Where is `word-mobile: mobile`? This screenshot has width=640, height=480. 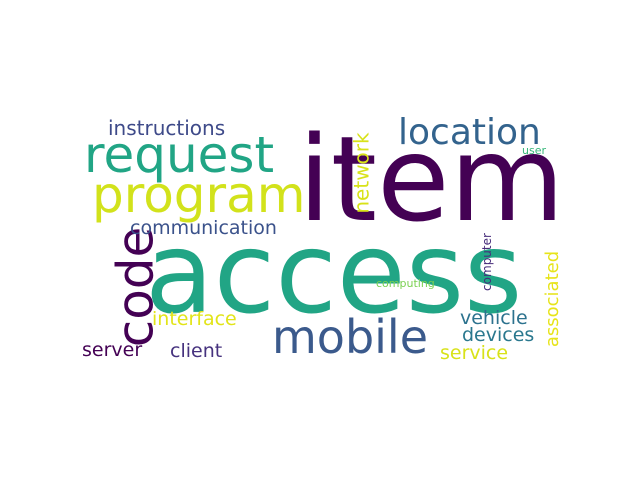 word-mobile: mobile is located at coordinates (350, 337).